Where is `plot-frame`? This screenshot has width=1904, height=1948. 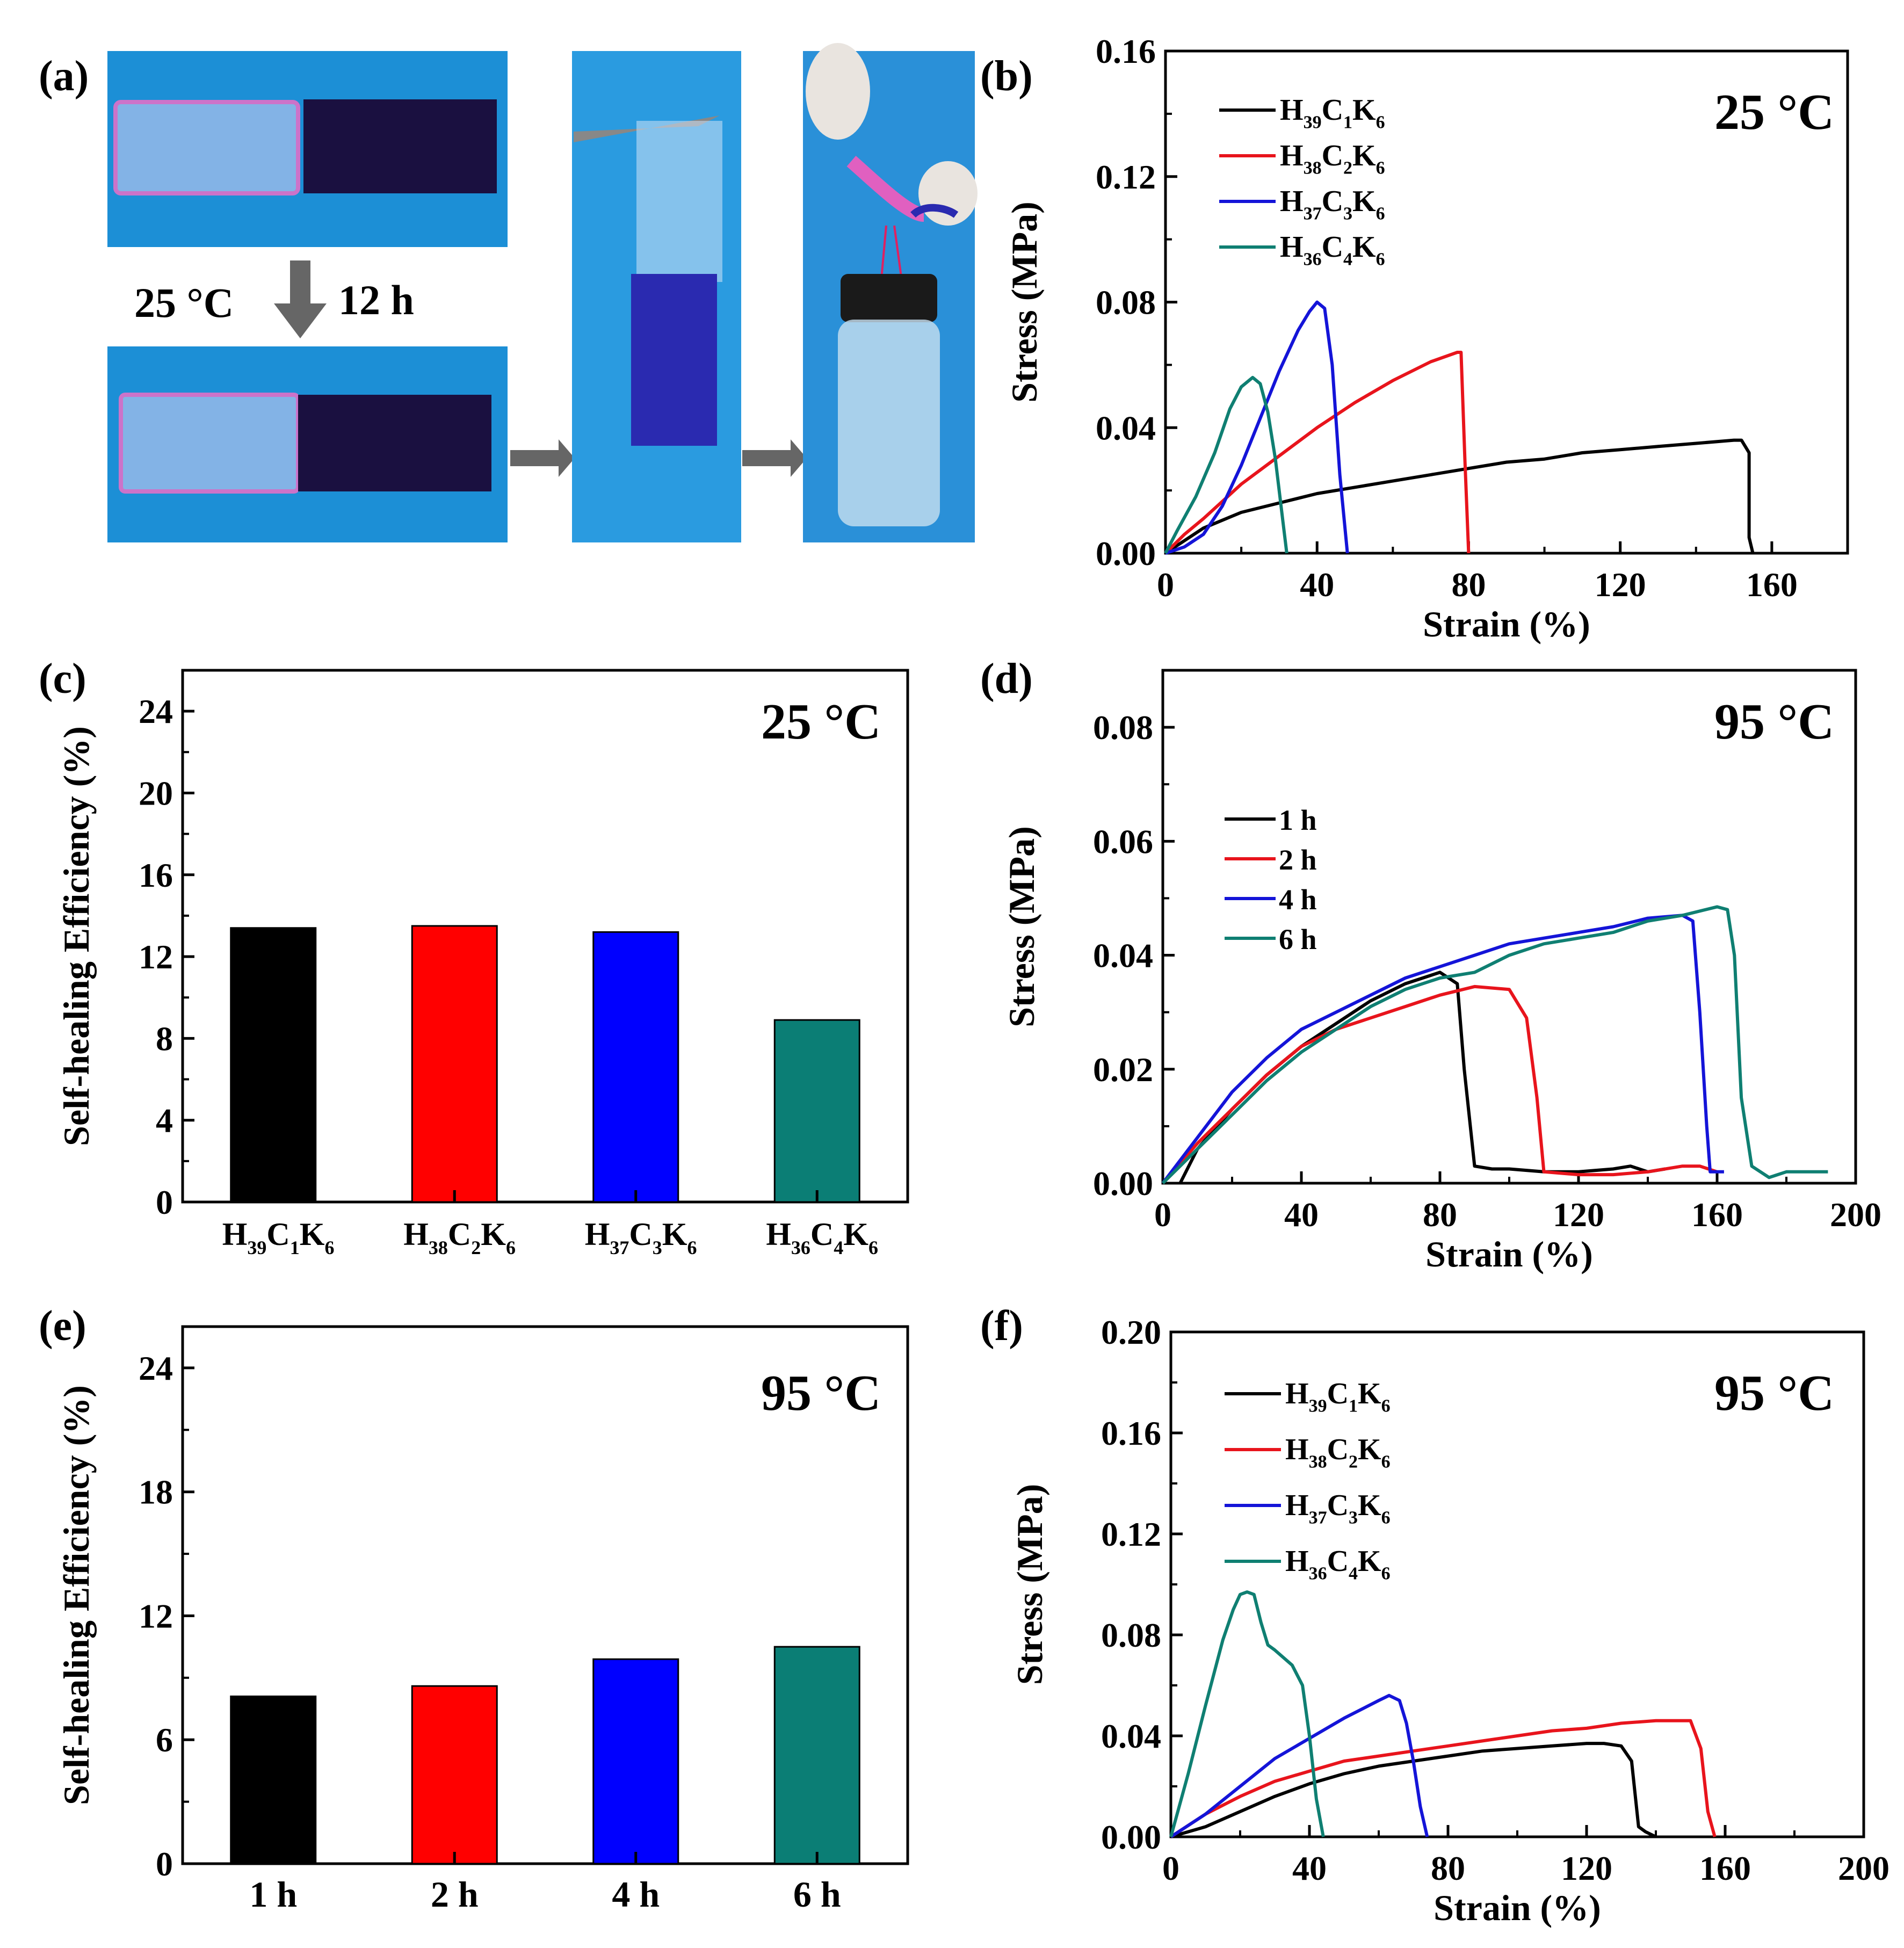
plot-frame is located at coordinates (545, 1595).